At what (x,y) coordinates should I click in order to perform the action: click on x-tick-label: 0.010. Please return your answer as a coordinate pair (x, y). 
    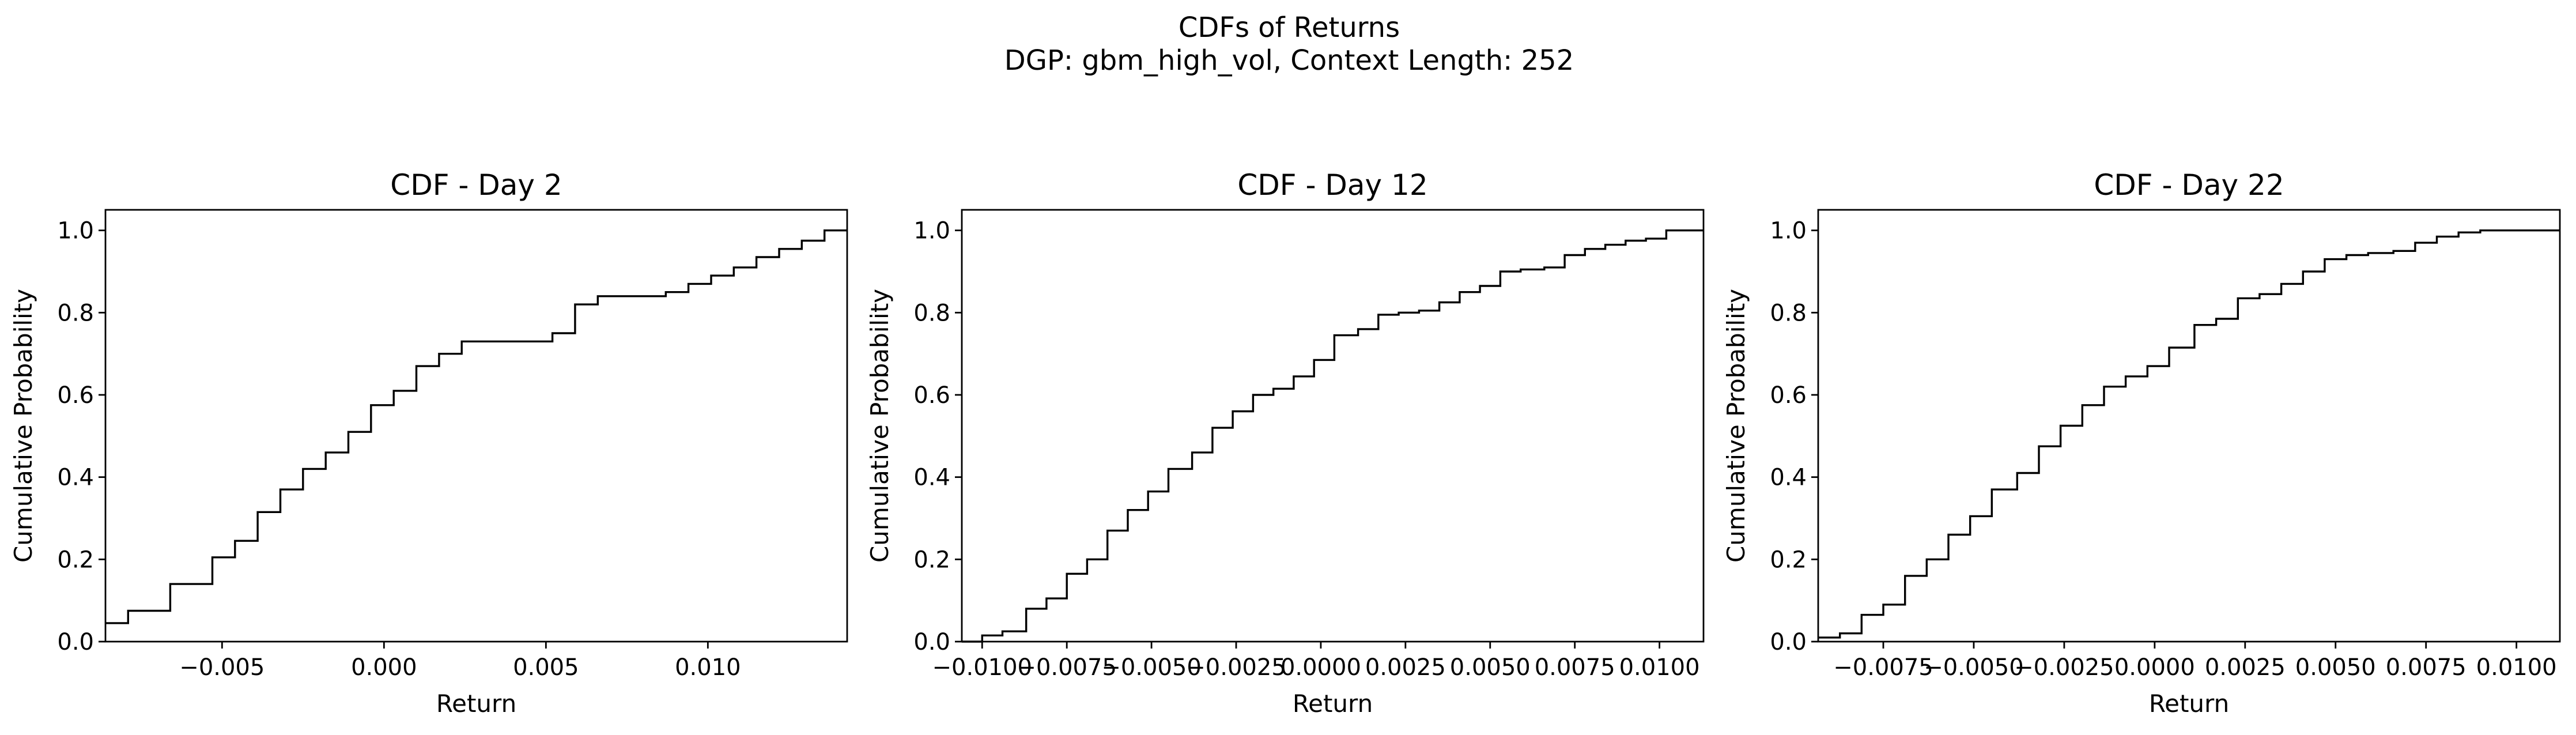
    Looking at the image, I should click on (708, 667).